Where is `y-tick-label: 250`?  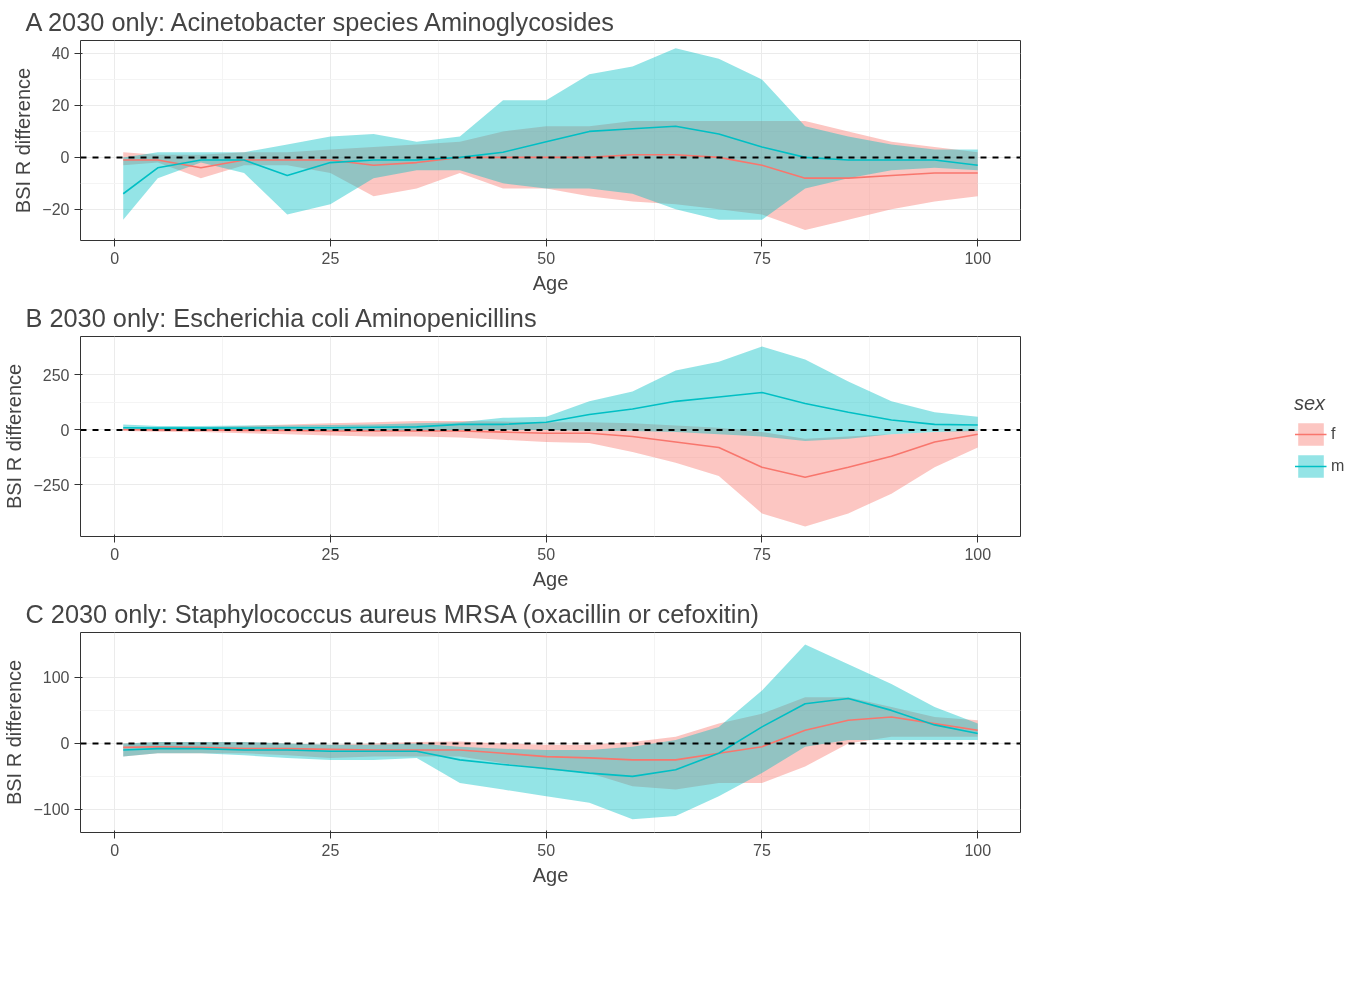 y-tick-label: 250 is located at coordinates (56, 375).